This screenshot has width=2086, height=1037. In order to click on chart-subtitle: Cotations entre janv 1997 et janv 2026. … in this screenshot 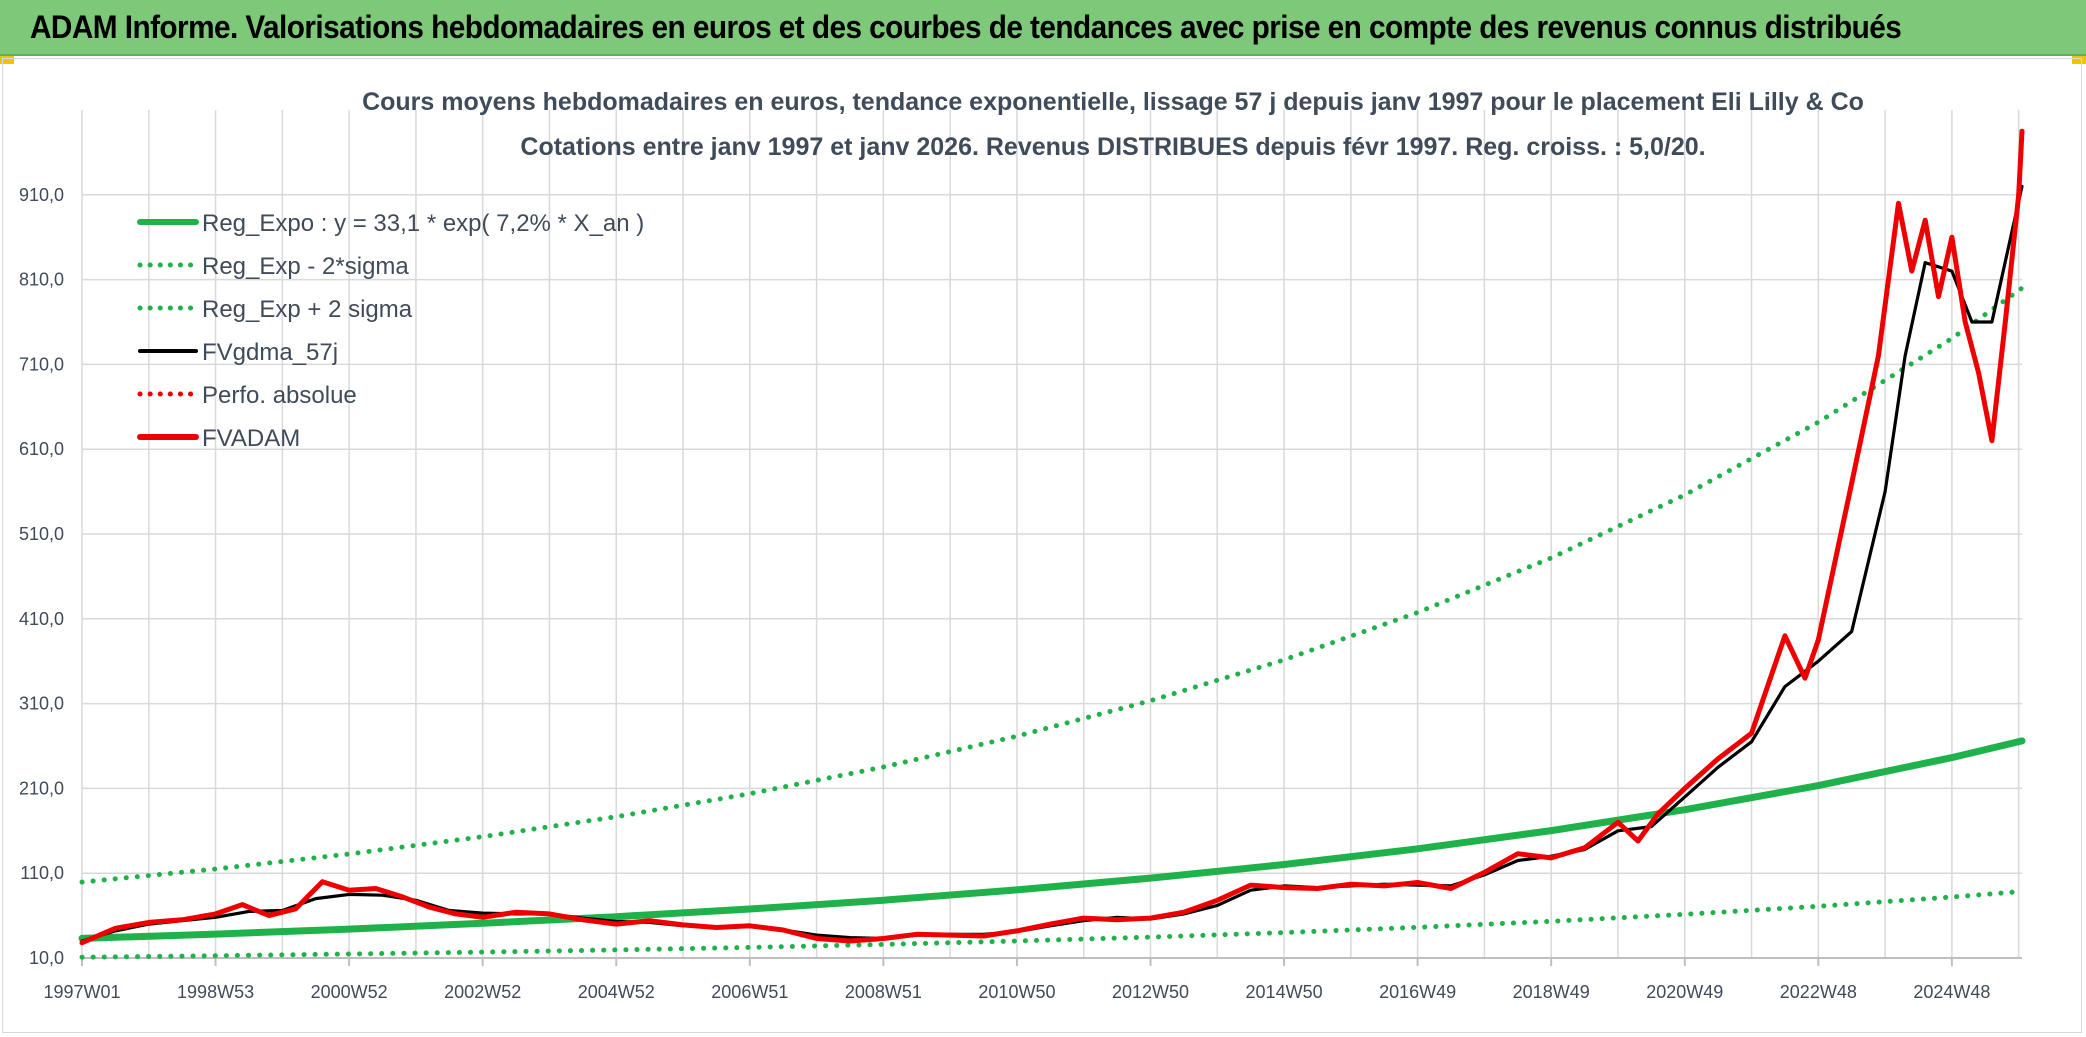, I will do `click(1112, 147)`.